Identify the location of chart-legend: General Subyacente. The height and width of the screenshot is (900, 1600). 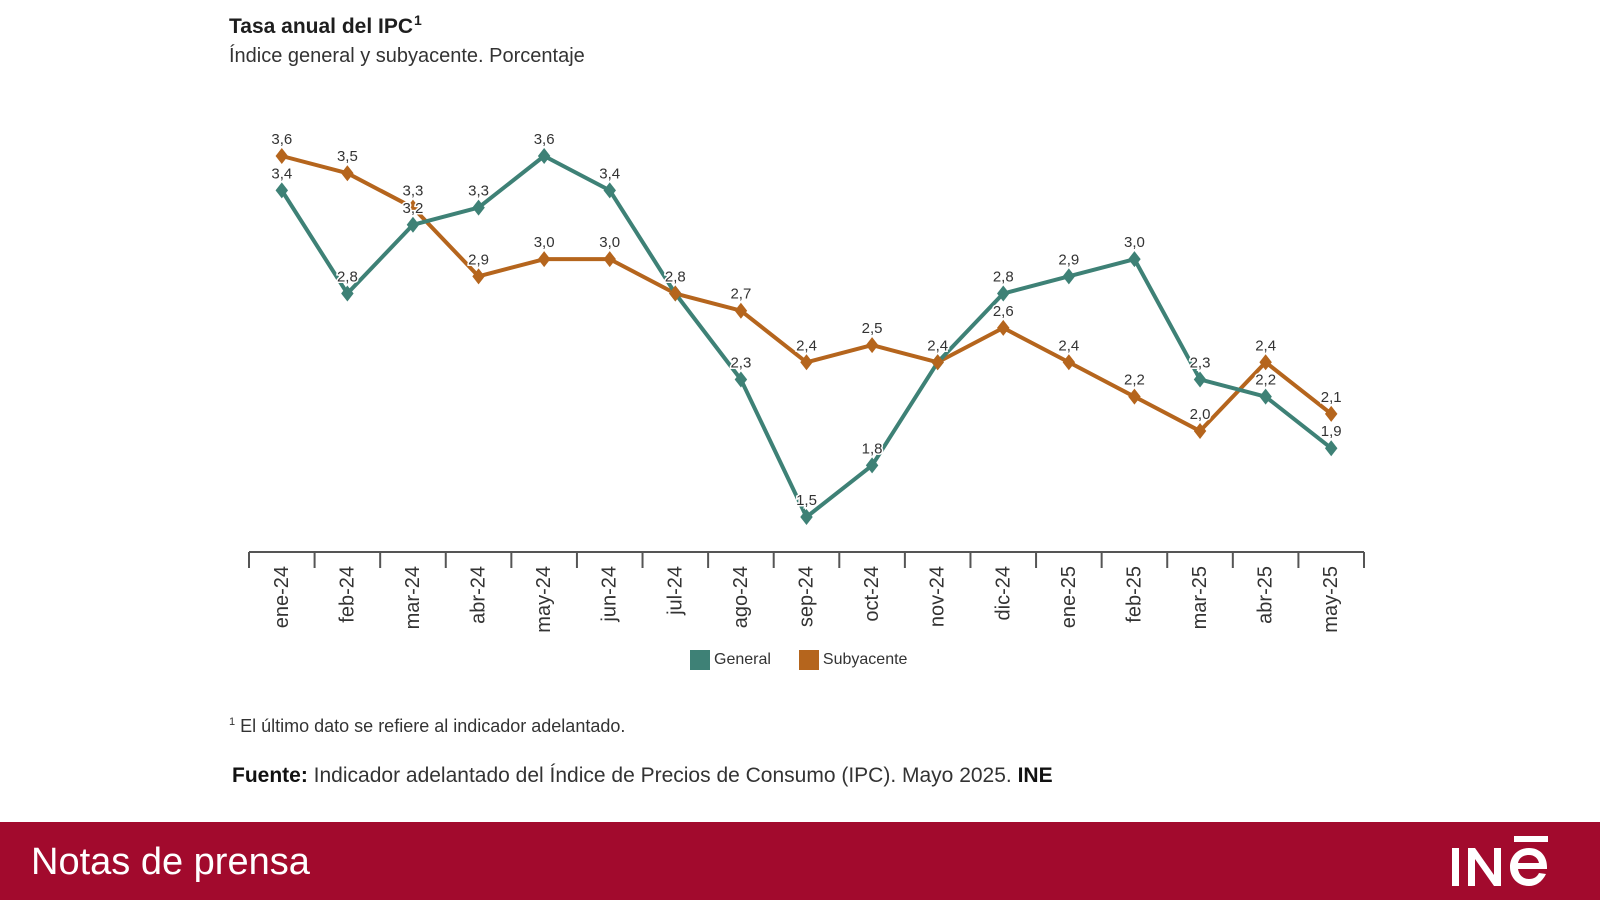
(812, 660).